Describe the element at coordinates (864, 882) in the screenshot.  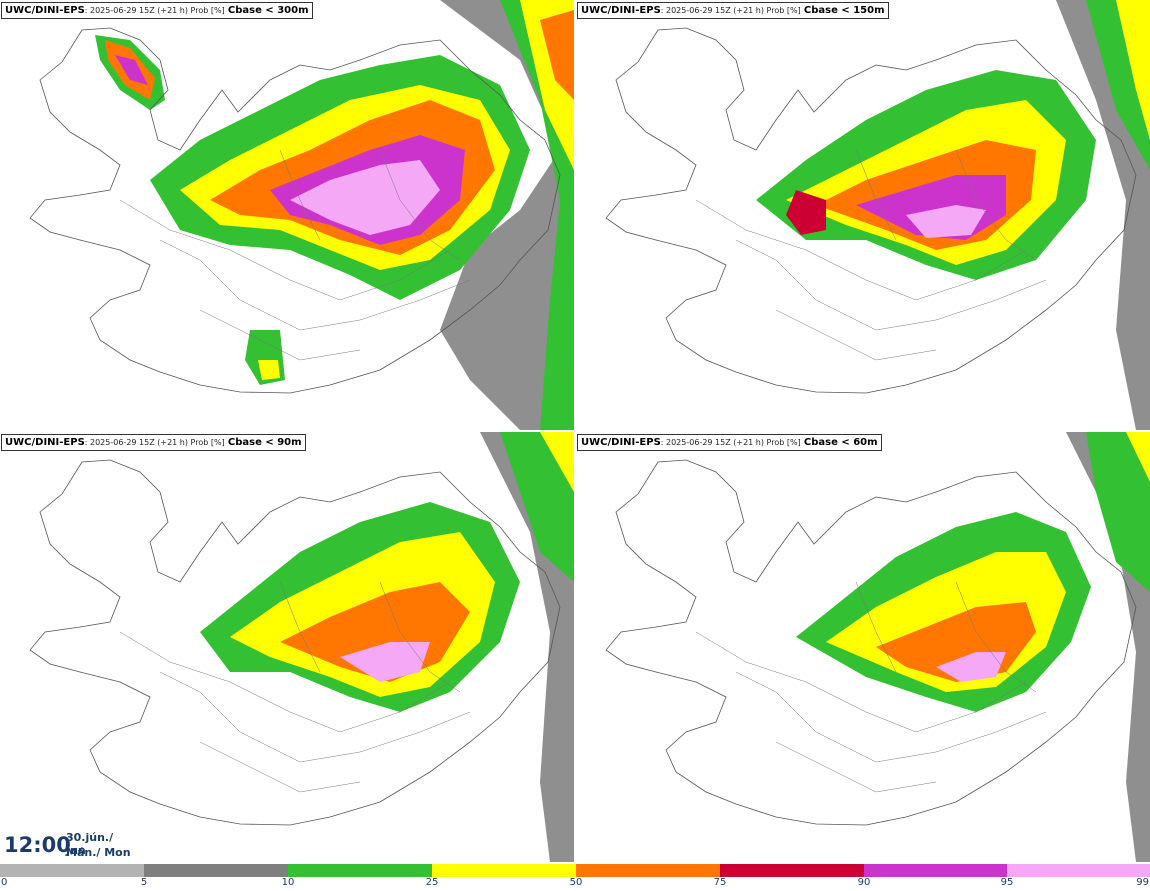
I see `legend-tick: 90` at that location.